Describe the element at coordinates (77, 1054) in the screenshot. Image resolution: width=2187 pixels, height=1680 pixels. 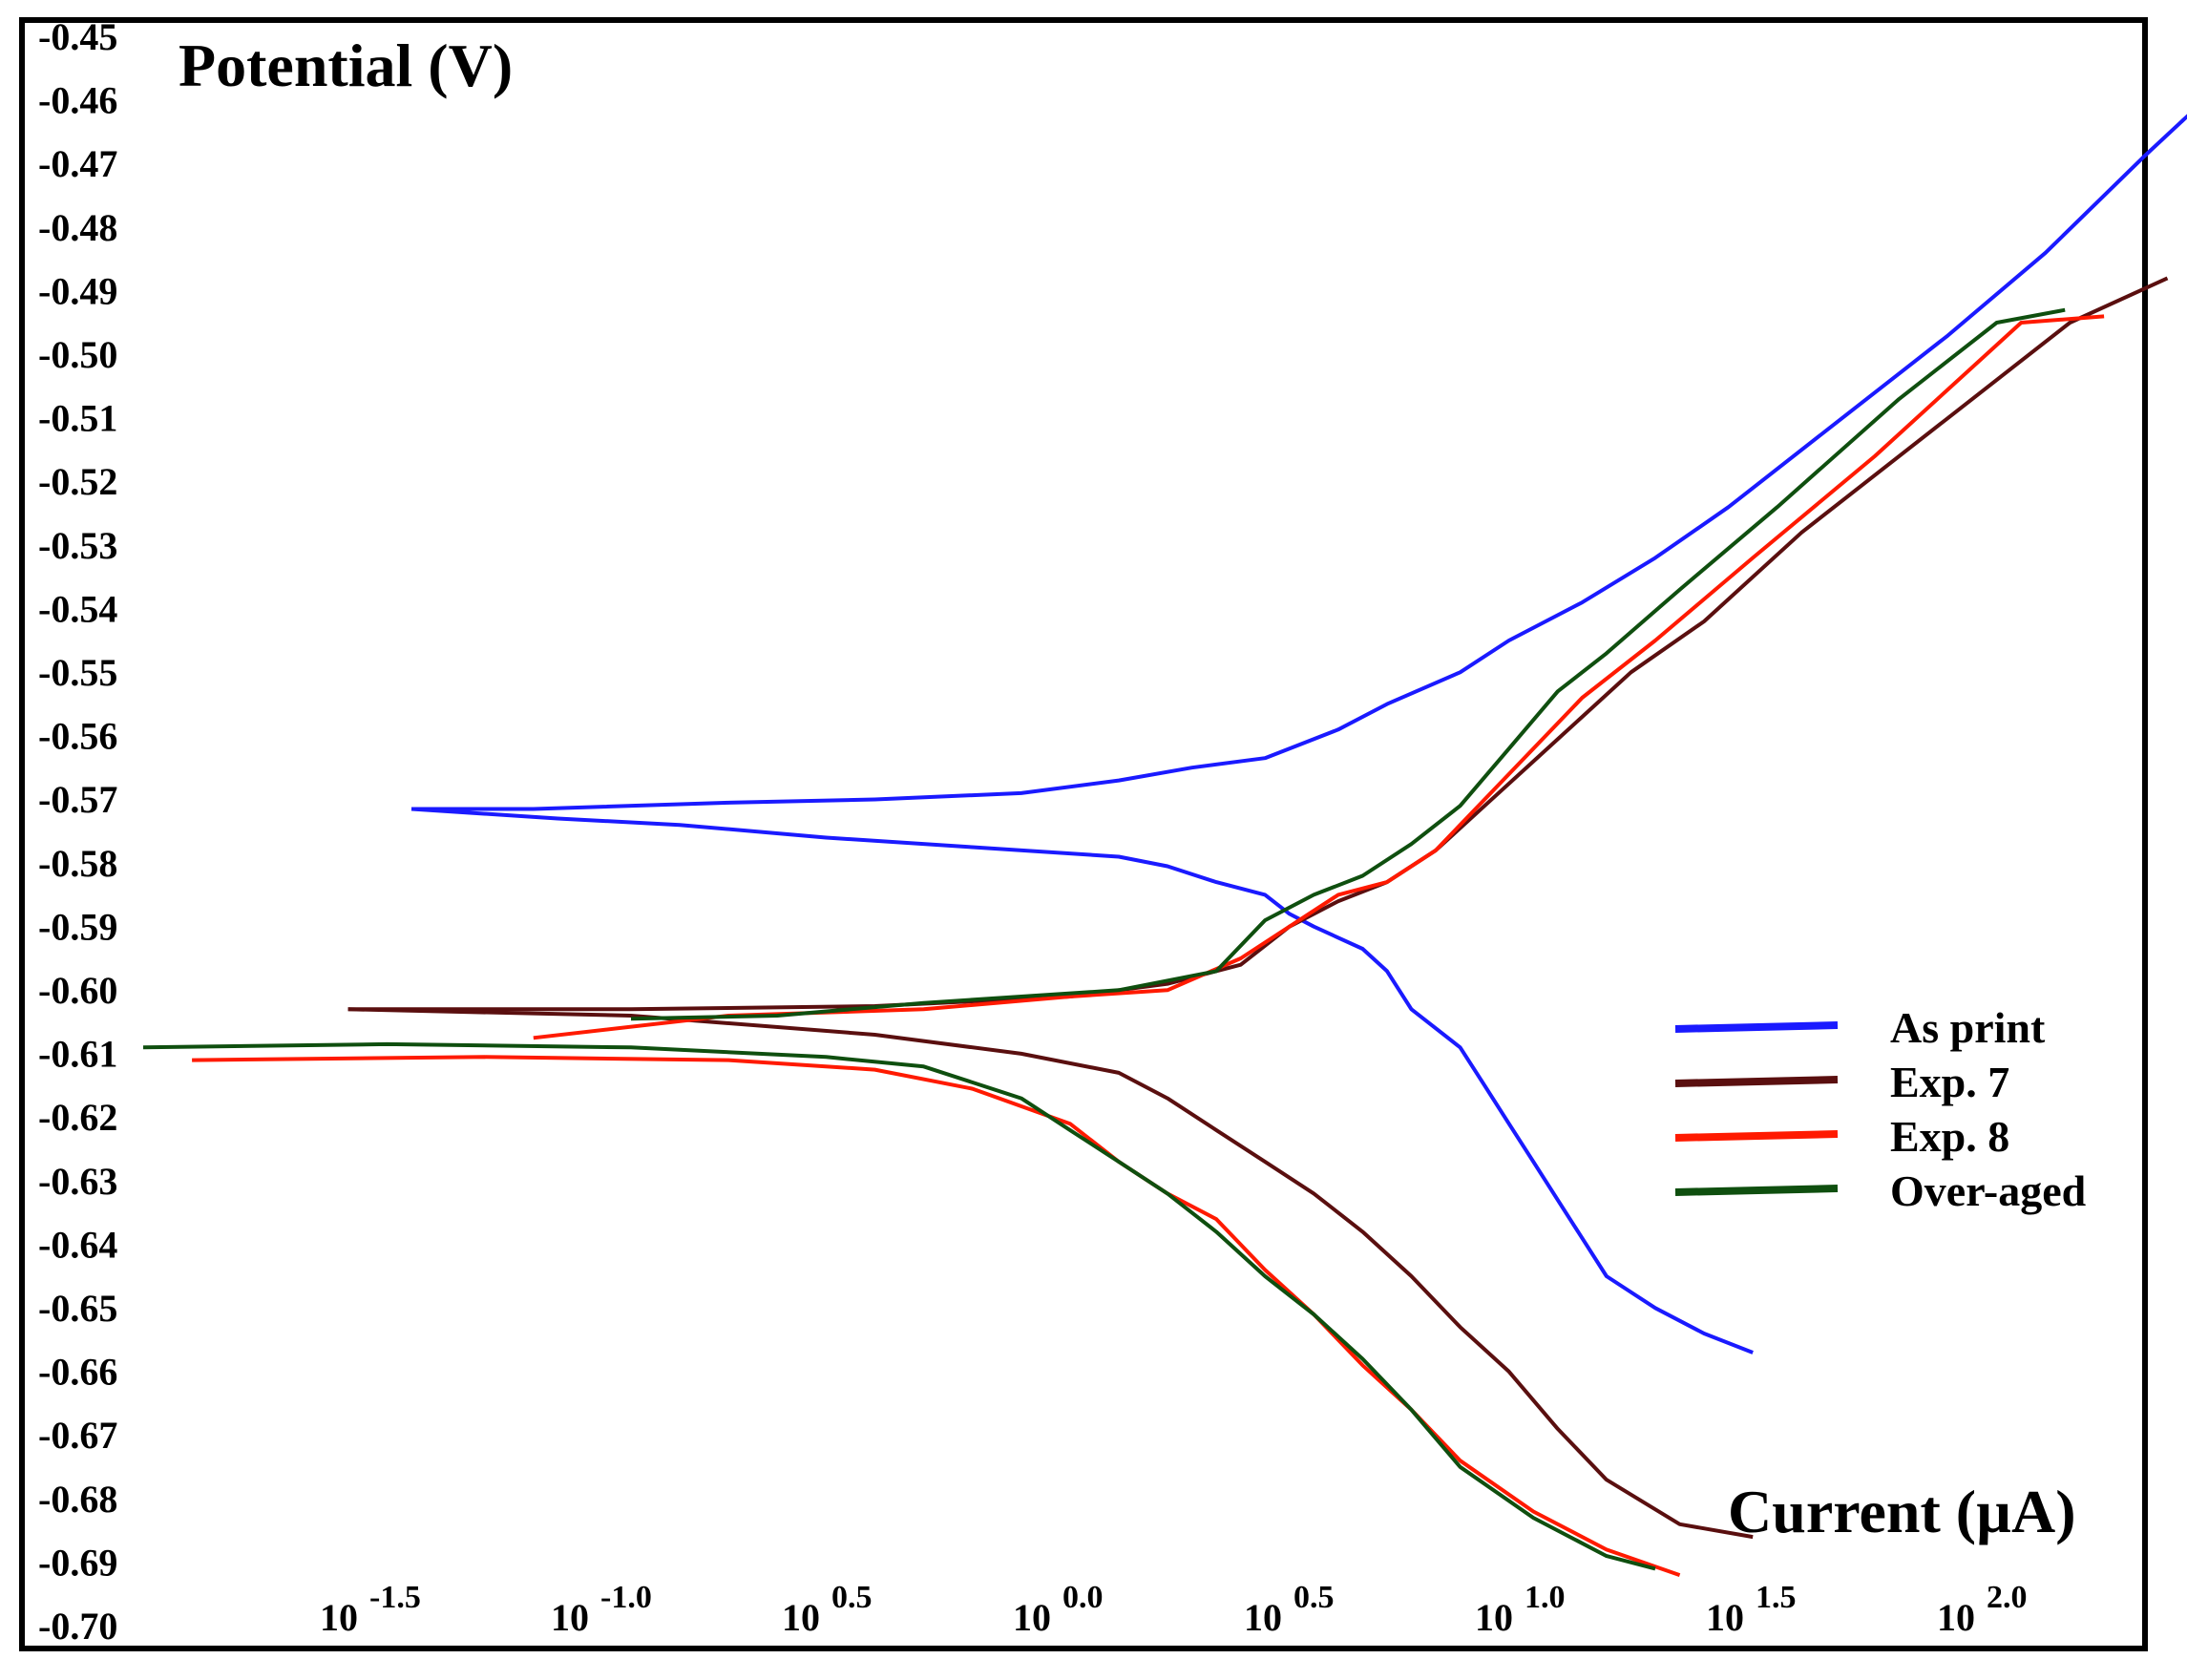
I see `y-tick-label: -0.61` at that location.